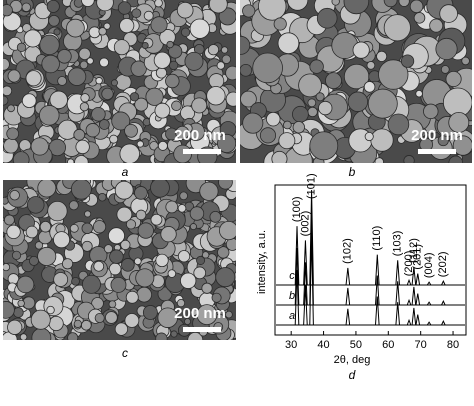 This screenshot has height=406, width=474. I want to click on panel-label: d, so click(352, 375).